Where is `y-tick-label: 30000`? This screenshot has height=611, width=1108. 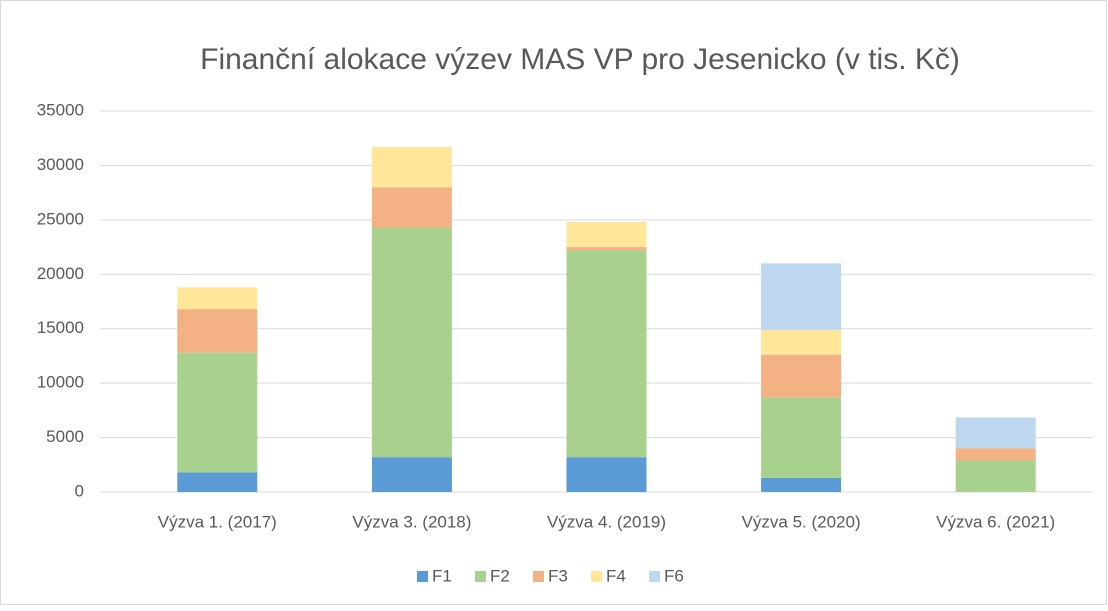 y-tick-label: 30000 is located at coordinates (60, 164).